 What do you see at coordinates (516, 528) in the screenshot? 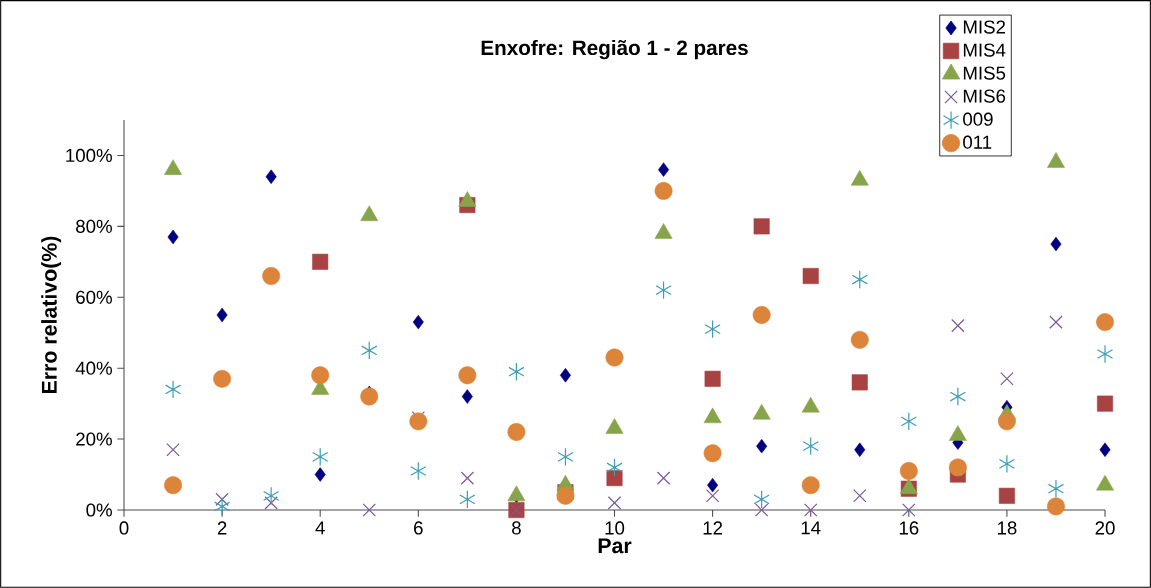
I see `x-tick-label: 8` at bounding box center [516, 528].